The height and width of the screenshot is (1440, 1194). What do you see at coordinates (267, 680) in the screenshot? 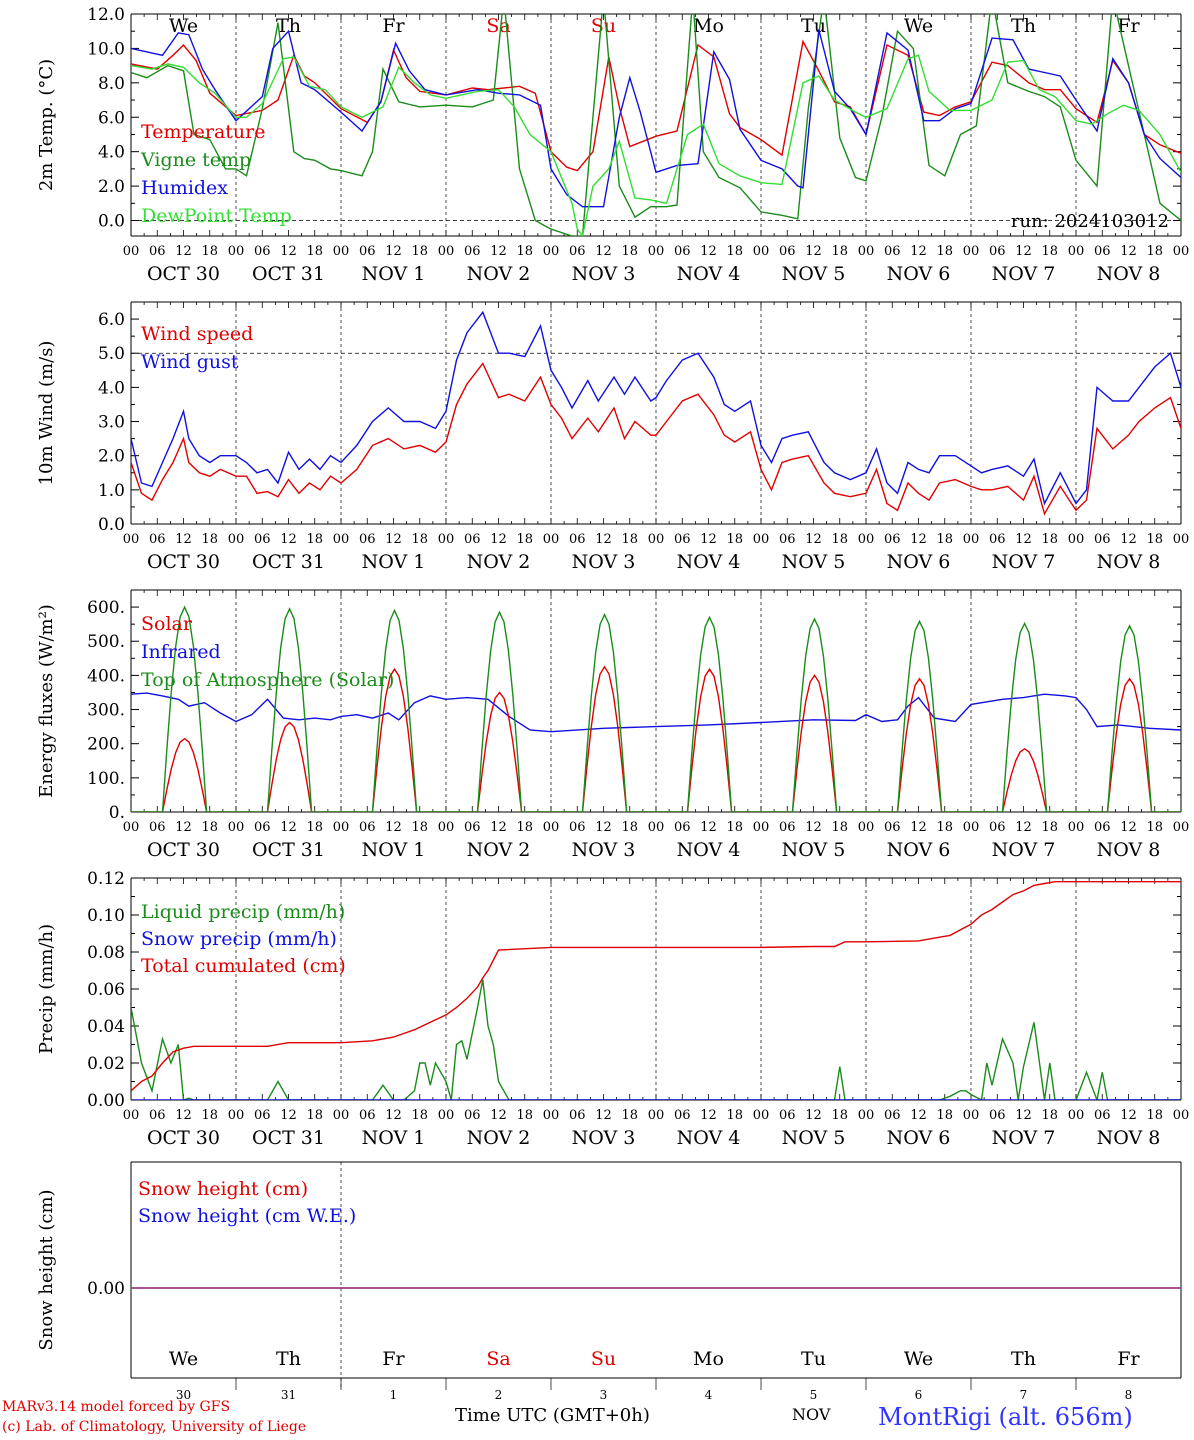
I see `legend-entry: Top of Atmosphere (Solar)` at bounding box center [267, 680].